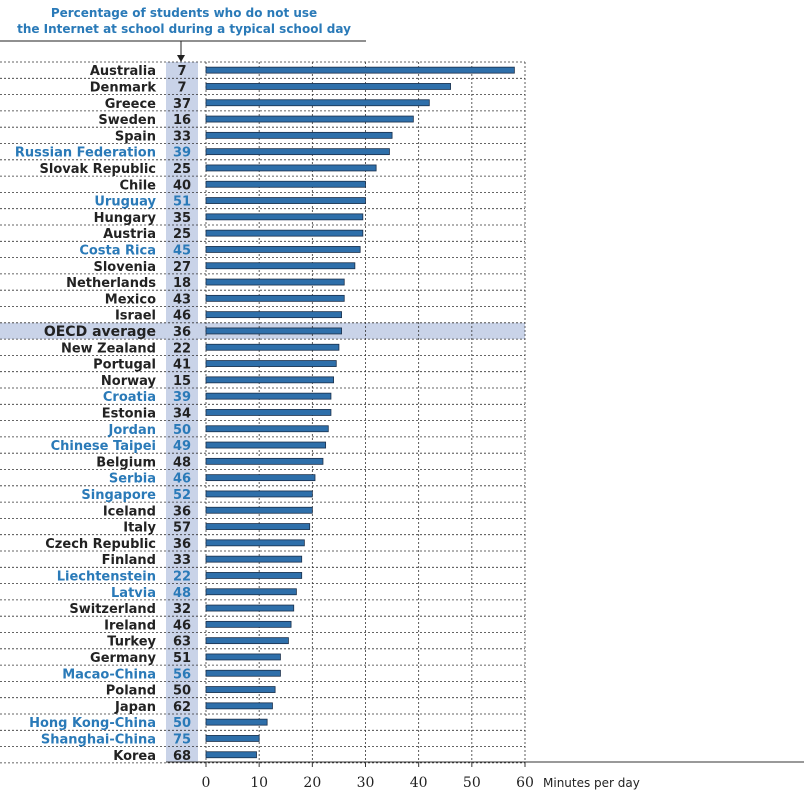 This screenshot has width=804, height=793. What do you see at coordinates (131, 642) in the screenshot?
I see `country-label: Turkey` at bounding box center [131, 642].